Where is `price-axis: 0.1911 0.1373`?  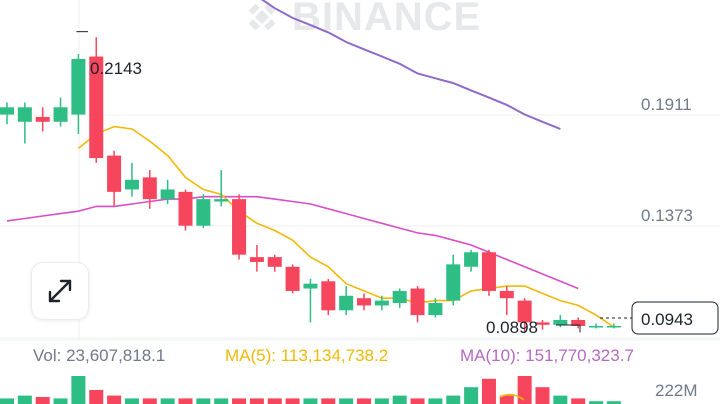 price-axis: 0.1911 0.1373 is located at coordinates (667, 160).